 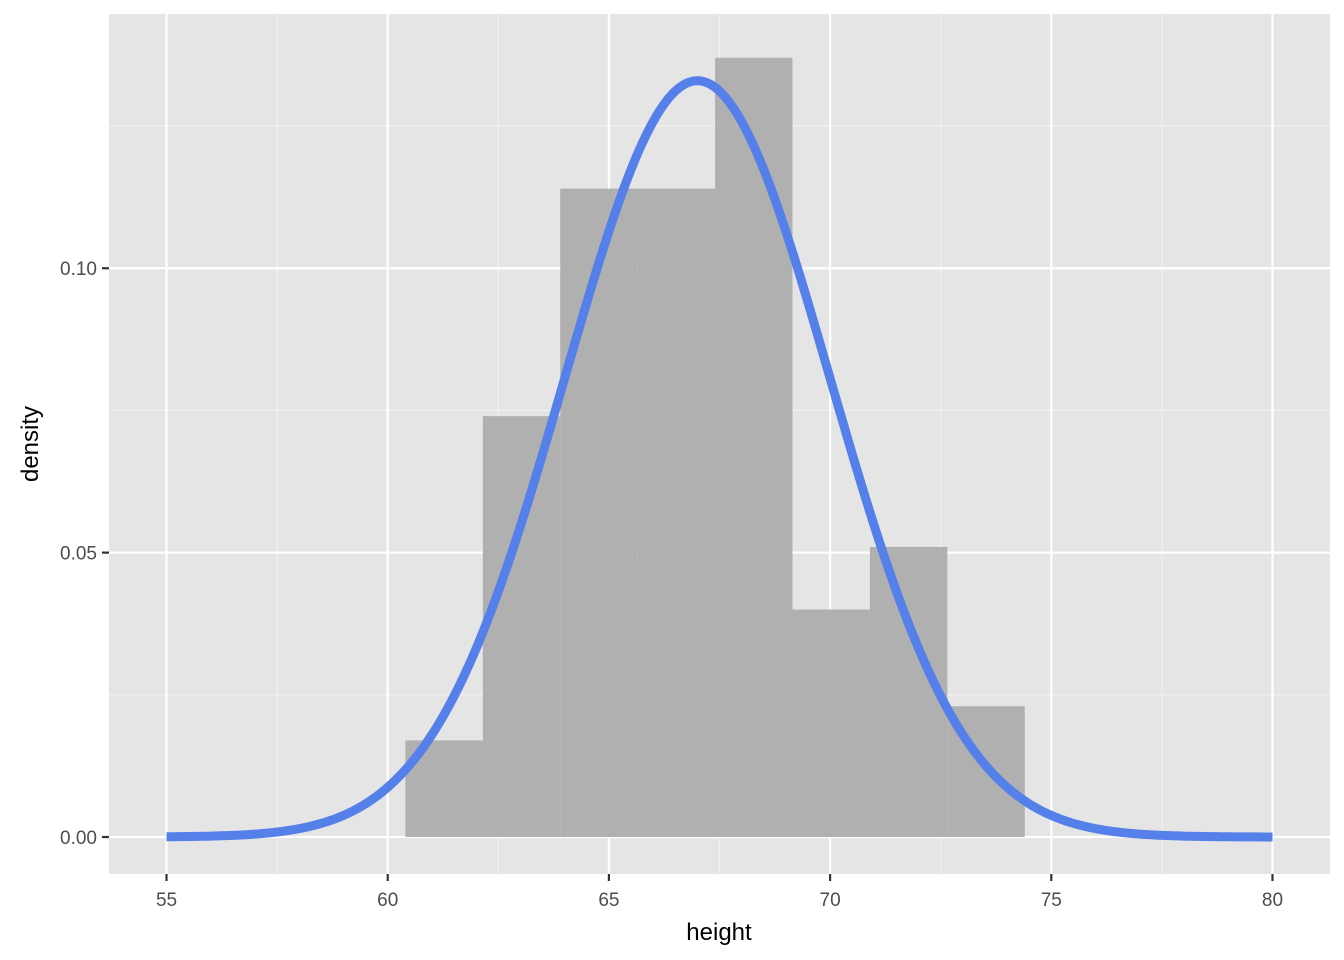 What do you see at coordinates (30, 444) in the screenshot?
I see `y-axis-title: density` at bounding box center [30, 444].